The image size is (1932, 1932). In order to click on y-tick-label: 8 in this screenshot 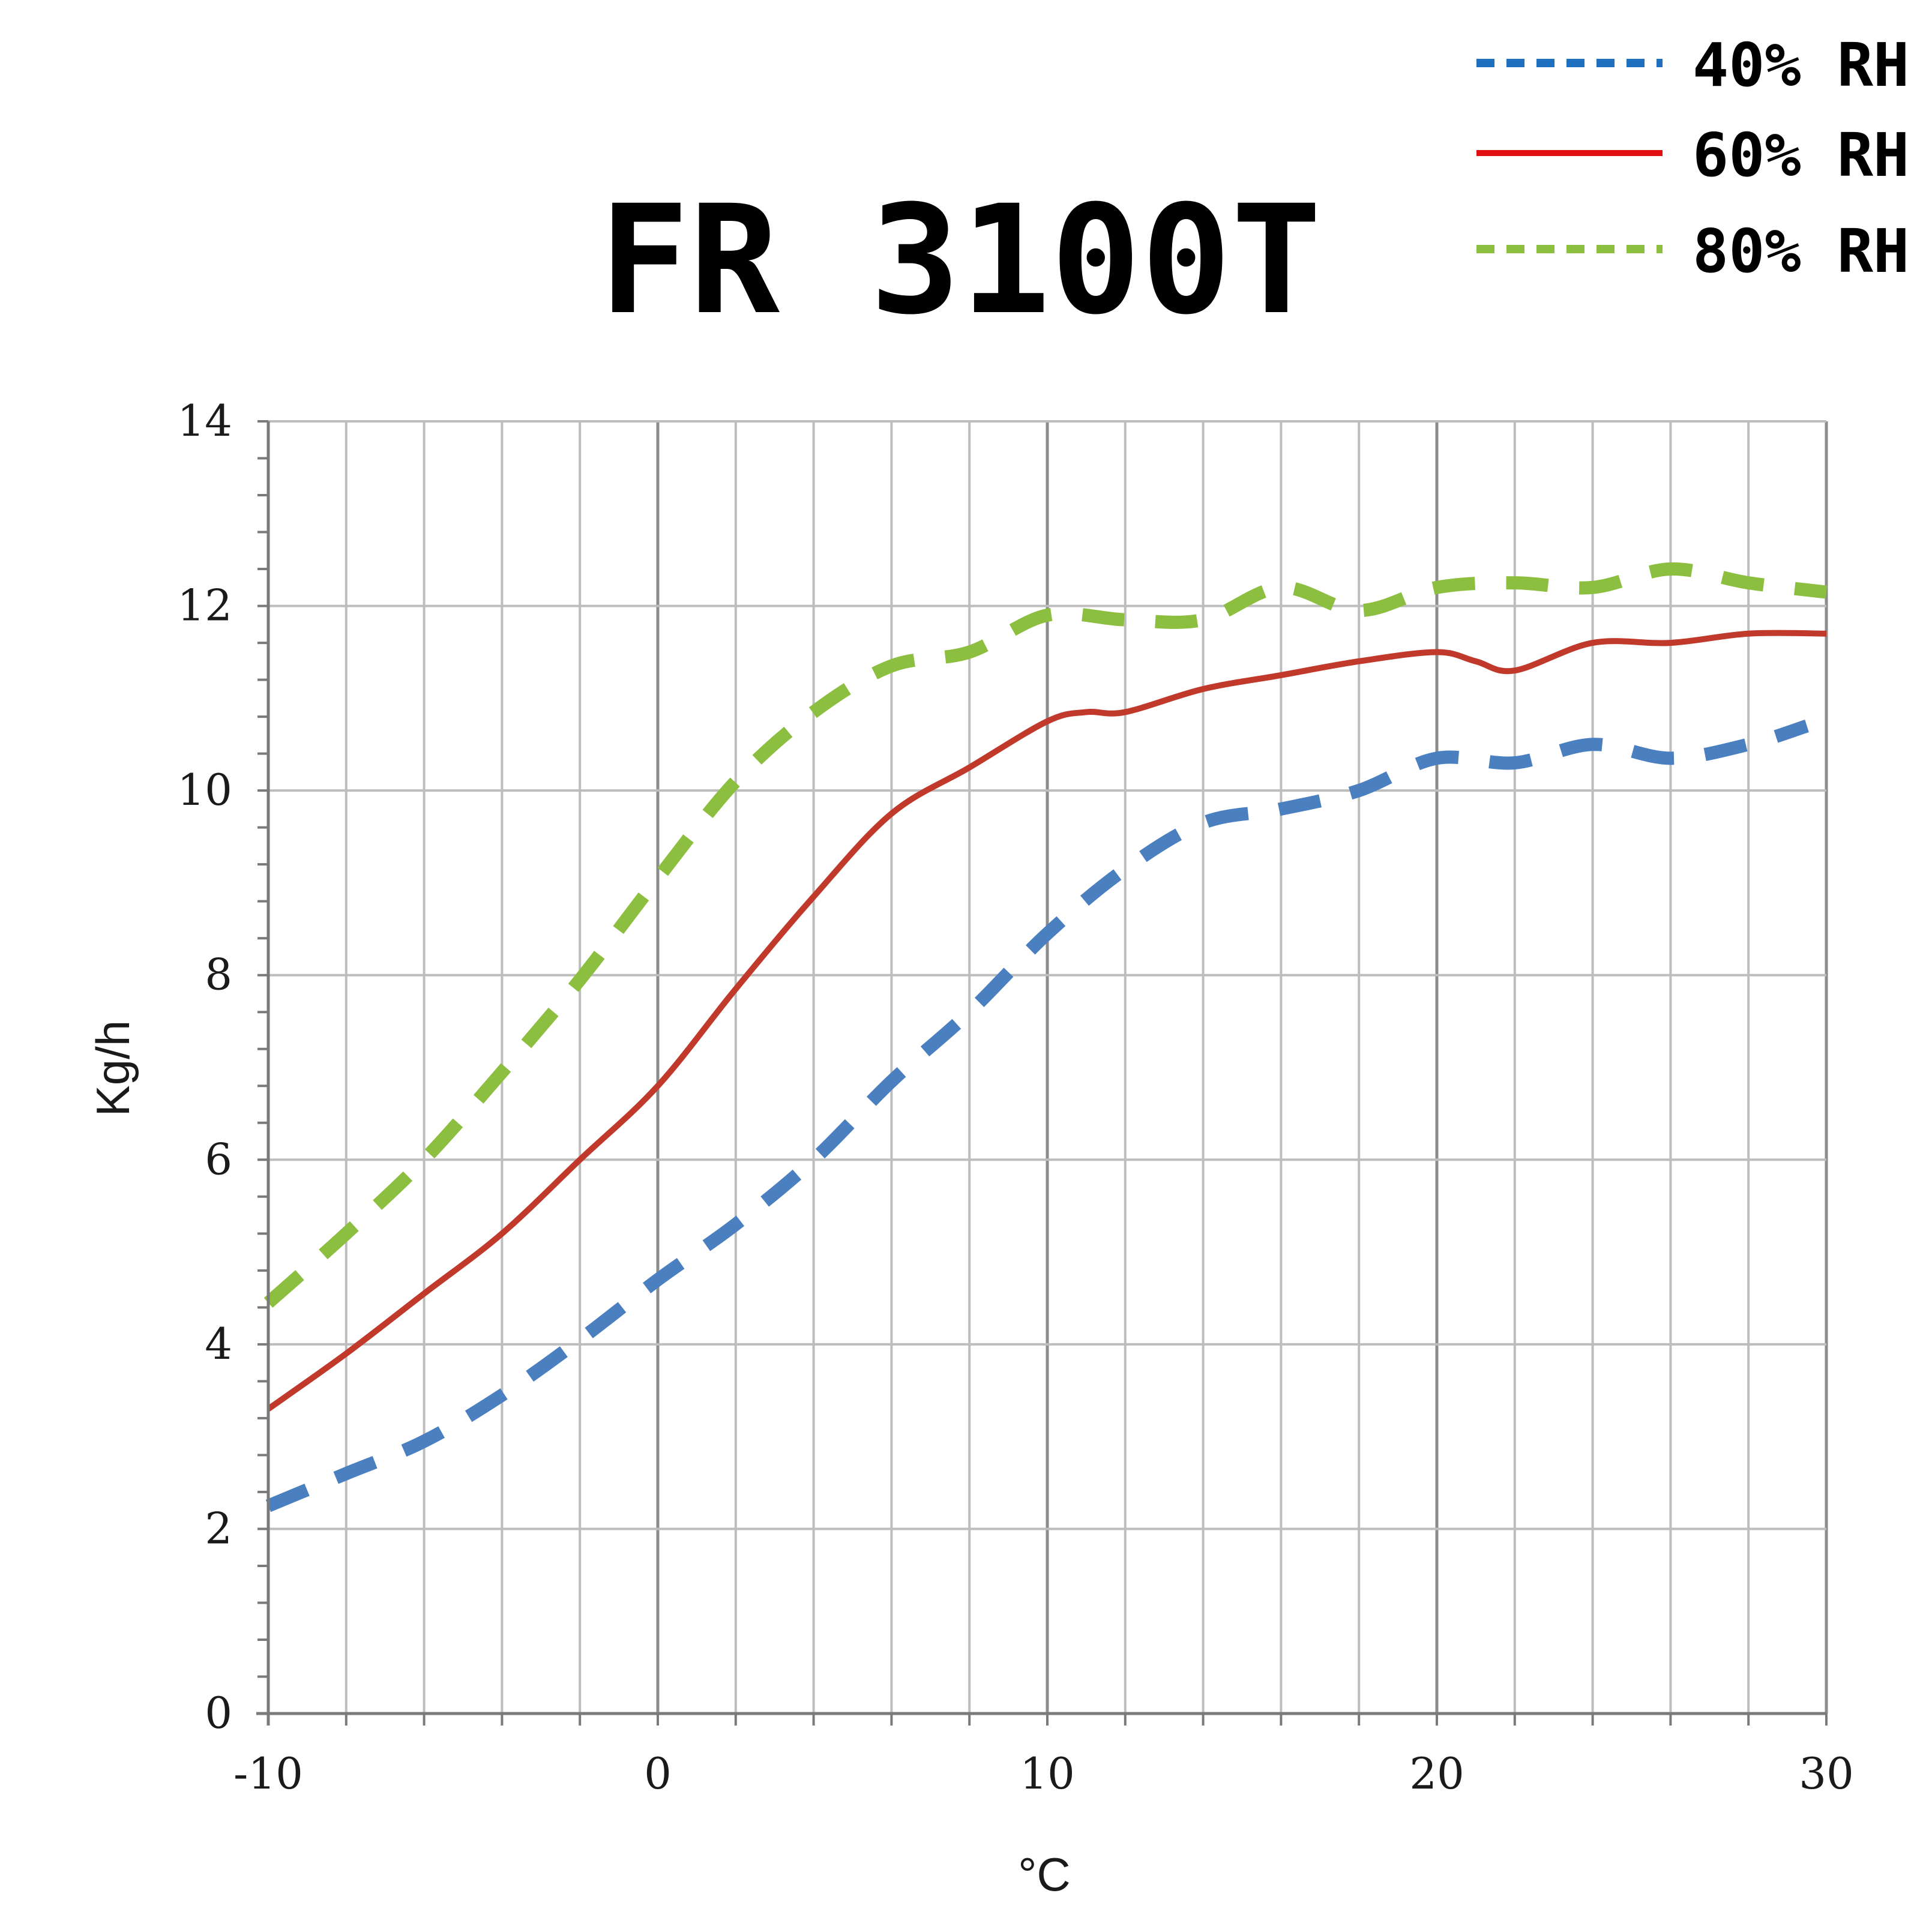, I will do `click(219, 974)`.